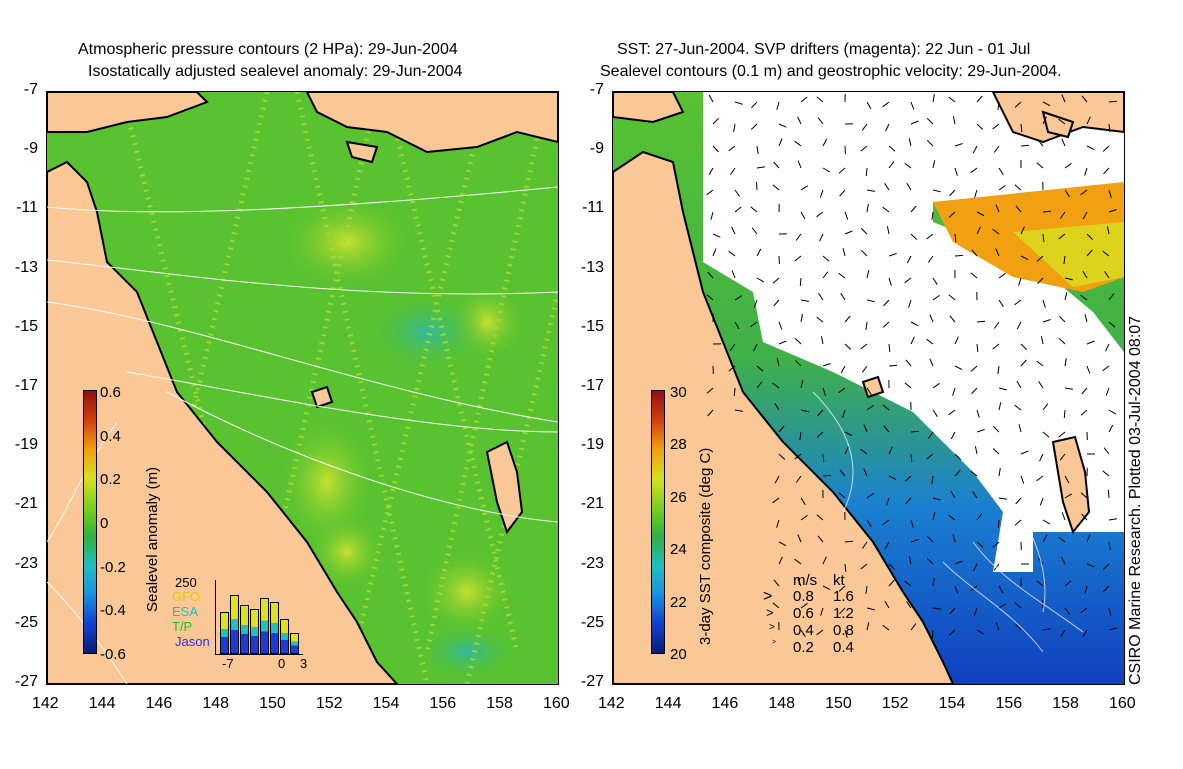 Image resolution: width=1183 pixels, height=769 pixels. I want to click on sst-colorbar, so click(658, 522).